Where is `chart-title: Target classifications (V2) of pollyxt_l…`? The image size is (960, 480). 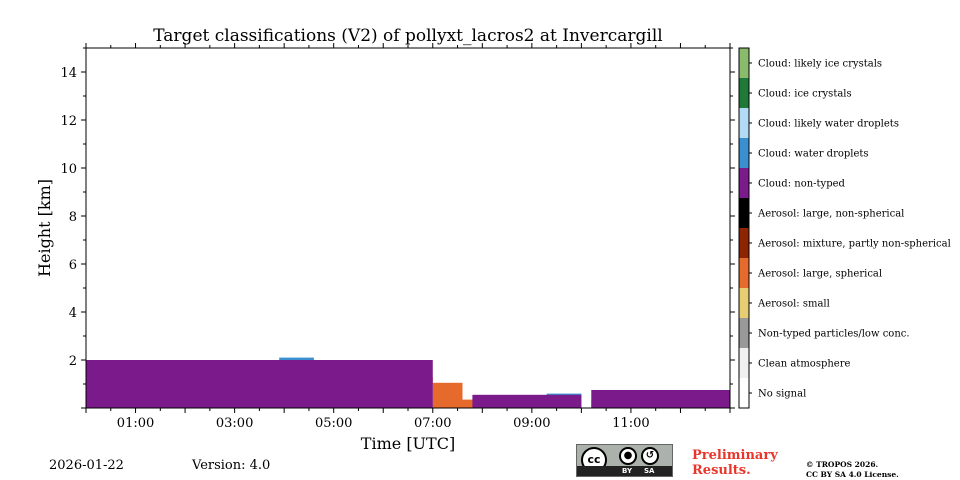 chart-title: Target classifications (V2) of pollyxt_l… is located at coordinates (407, 36).